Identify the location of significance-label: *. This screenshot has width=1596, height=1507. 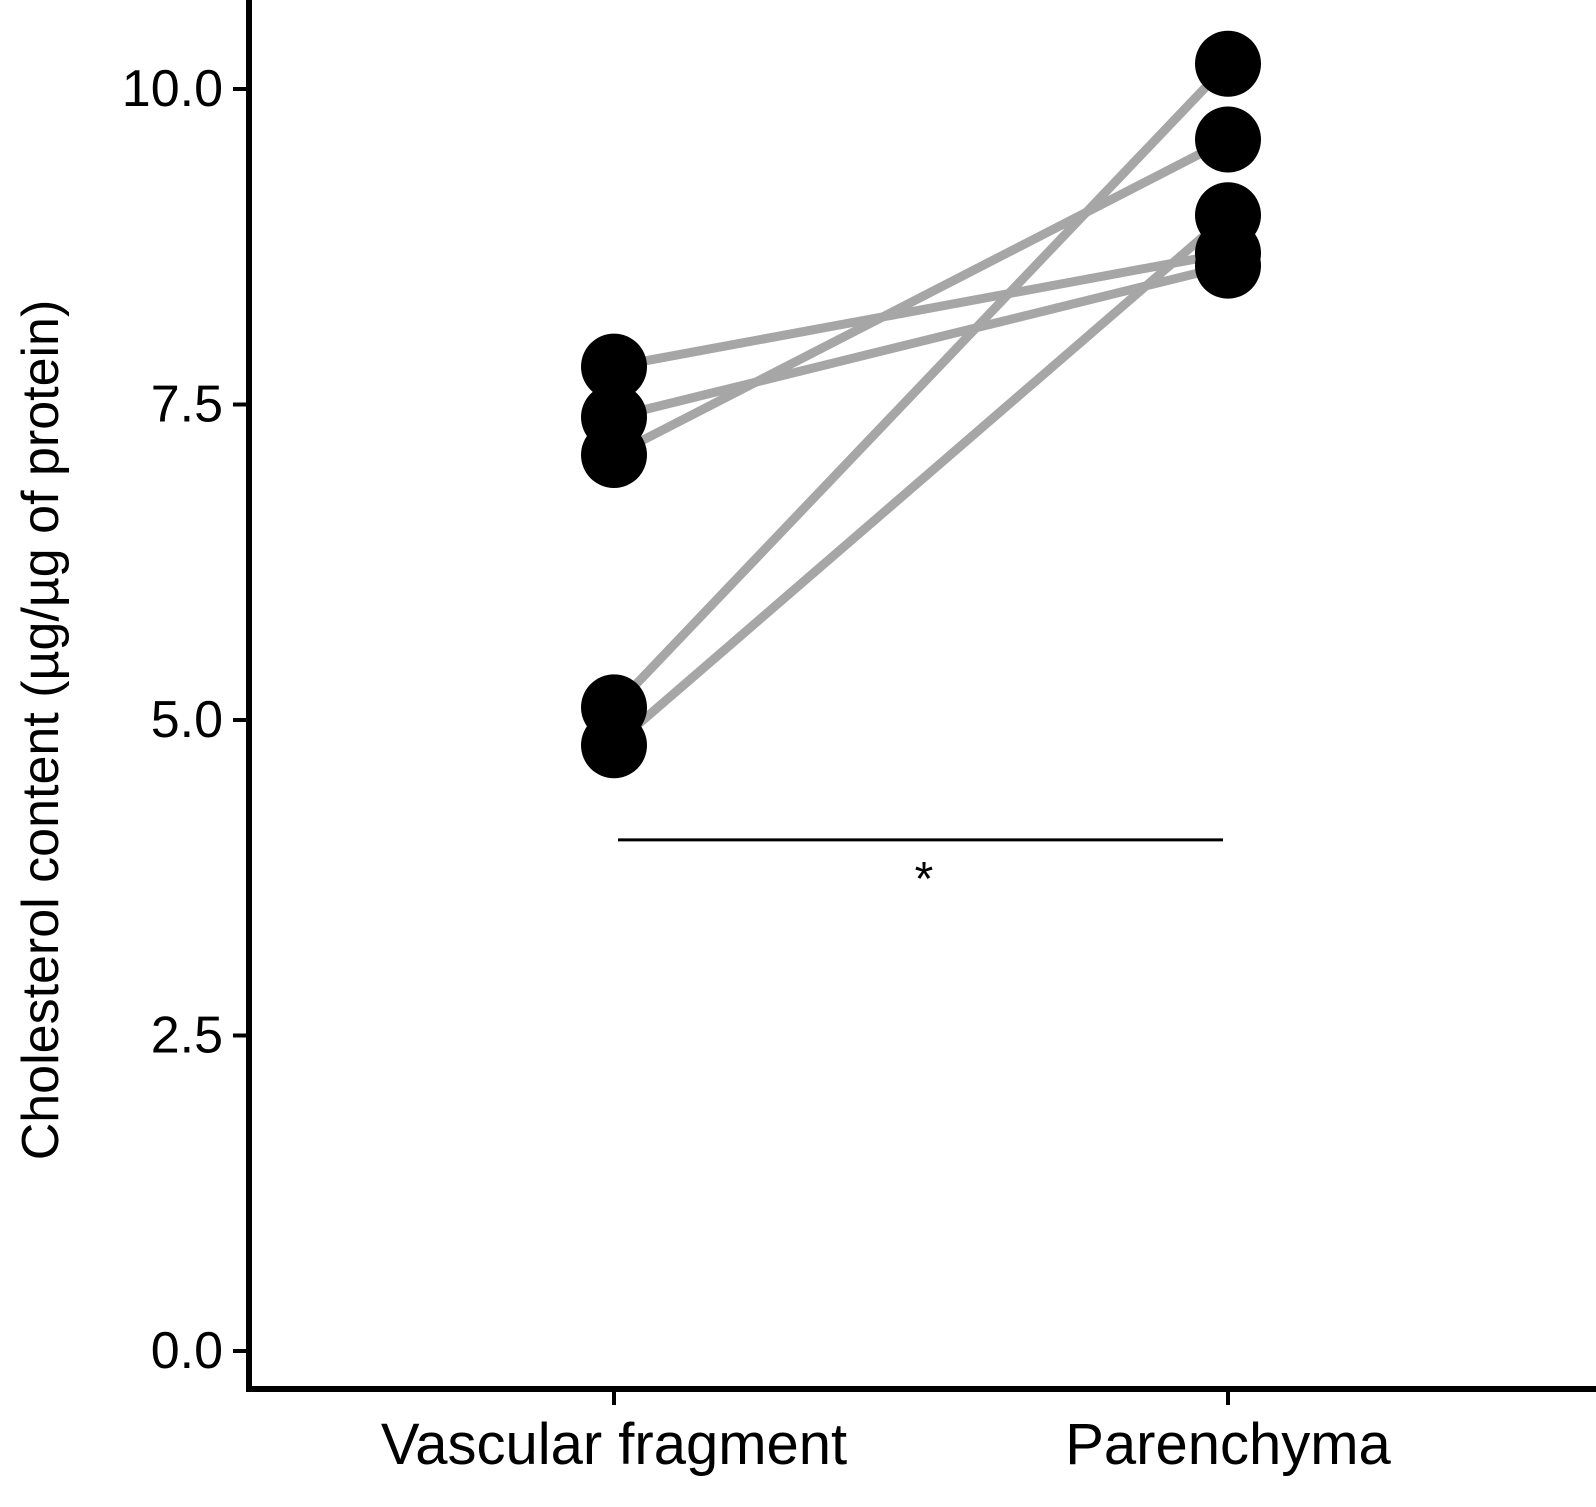
(924, 879).